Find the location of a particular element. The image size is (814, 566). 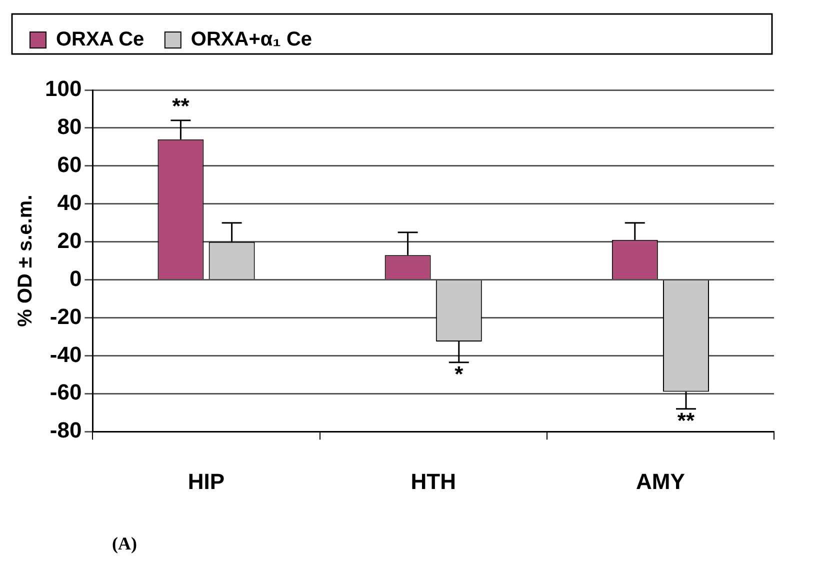

legend-label: ORXA Ce is located at coordinates (100, 39).